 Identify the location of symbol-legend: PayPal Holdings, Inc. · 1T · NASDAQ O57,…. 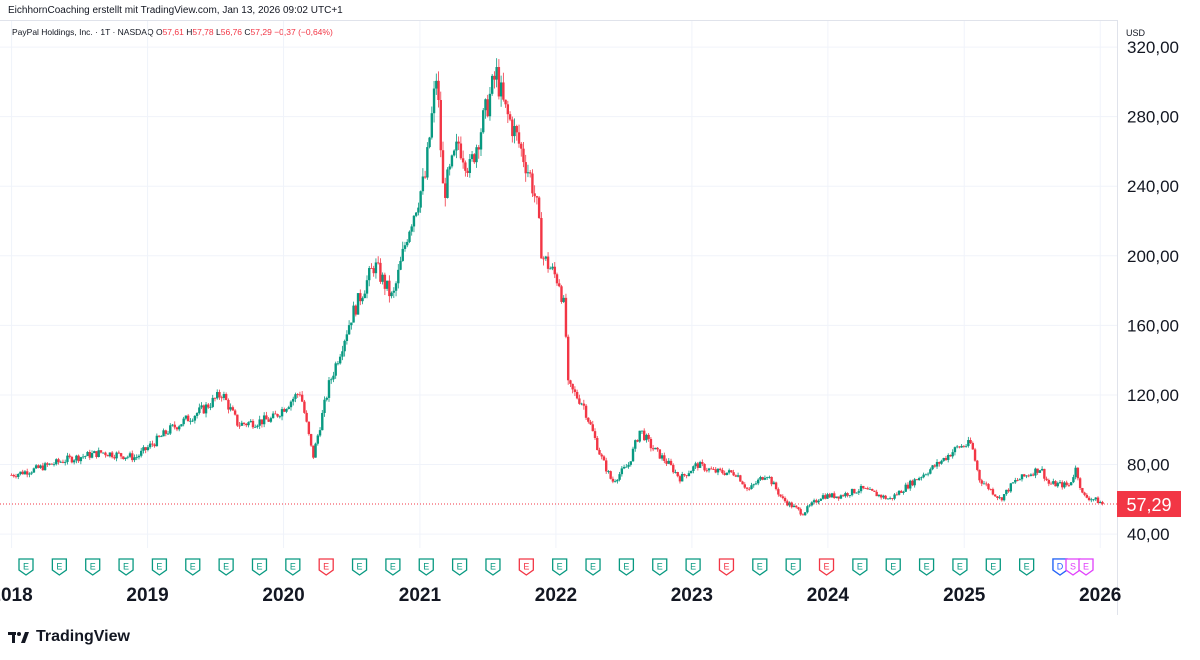
(172, 32).